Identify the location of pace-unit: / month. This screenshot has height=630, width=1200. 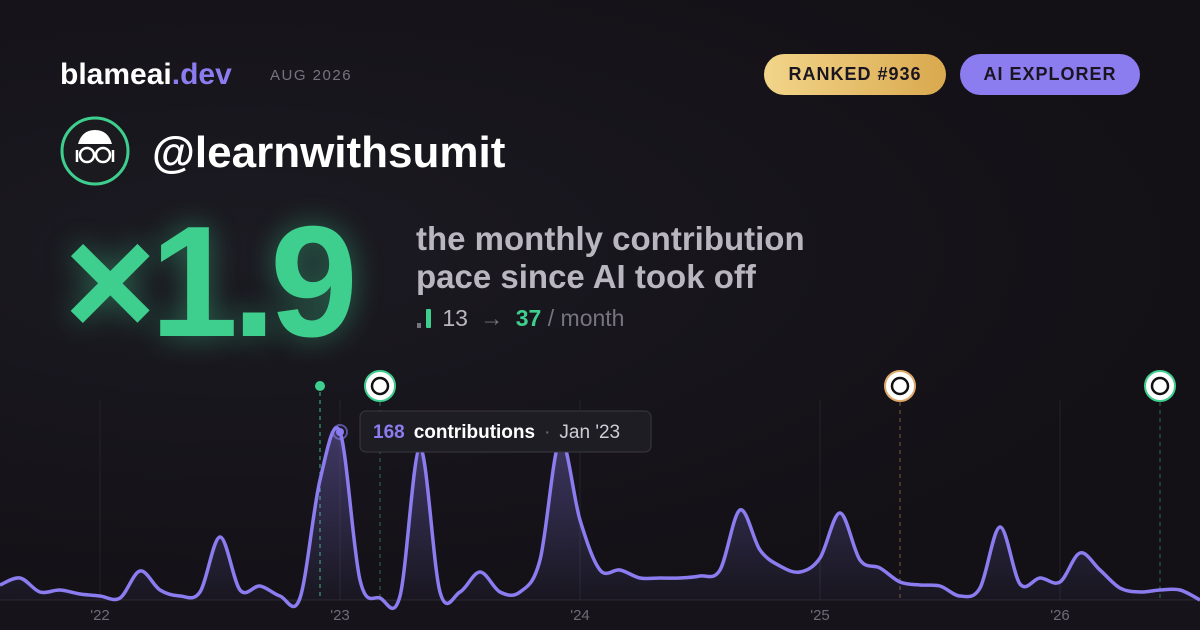
(586, 318).